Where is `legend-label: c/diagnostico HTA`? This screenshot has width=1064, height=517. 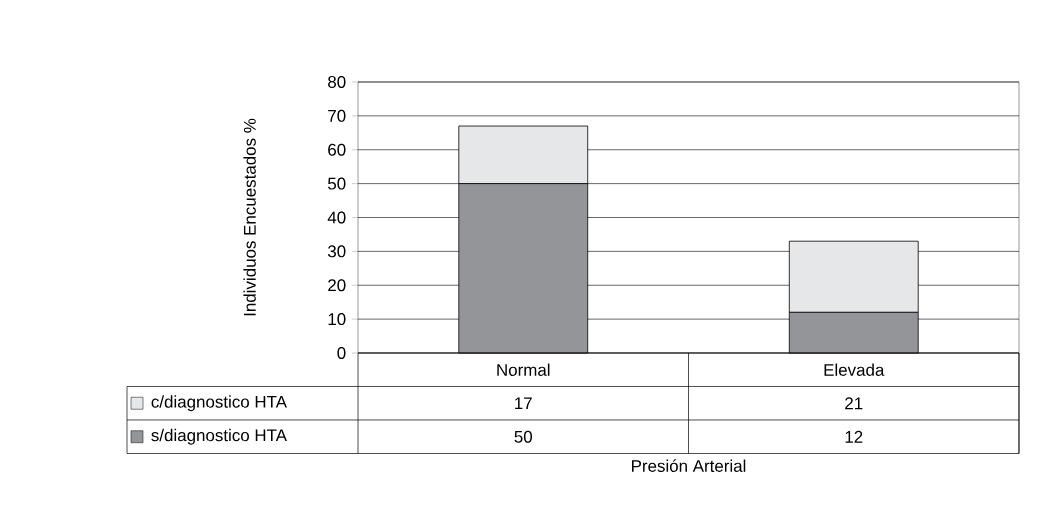 legend-label: c/diagnostico HTA is located at coordinates (219, 403).